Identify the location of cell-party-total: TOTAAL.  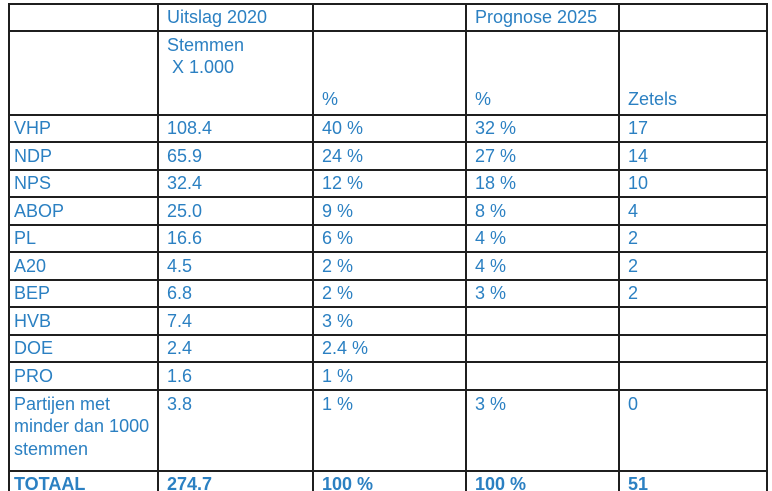
(83, 480).